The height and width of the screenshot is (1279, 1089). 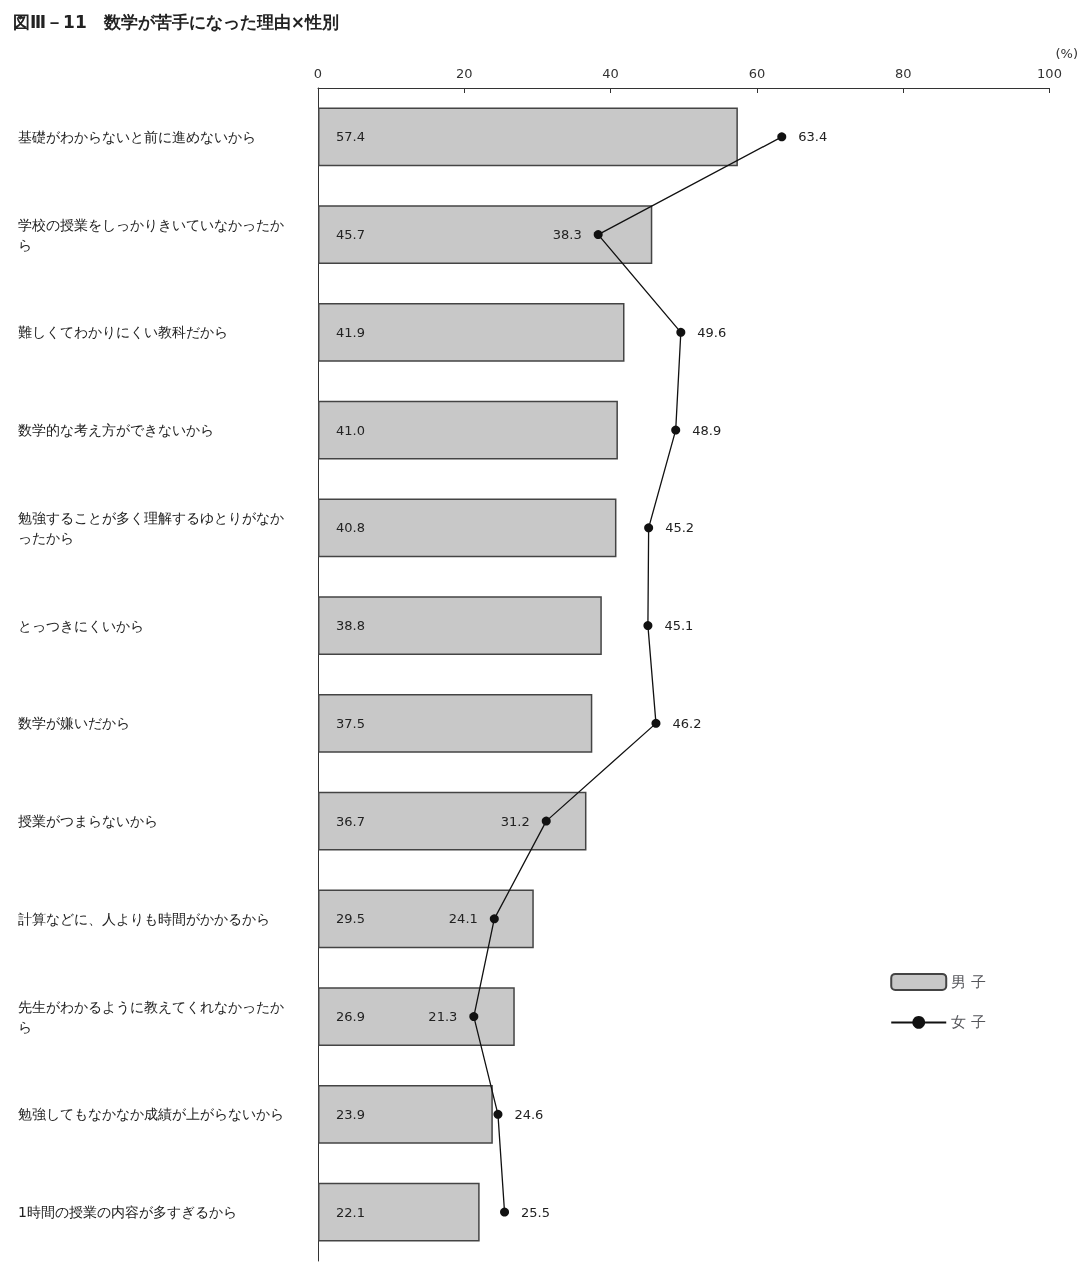 What do you see at coordinates (757, 73) in the screenshot?
I see `x-tick-label: 60` at bounding box center [757, 73].